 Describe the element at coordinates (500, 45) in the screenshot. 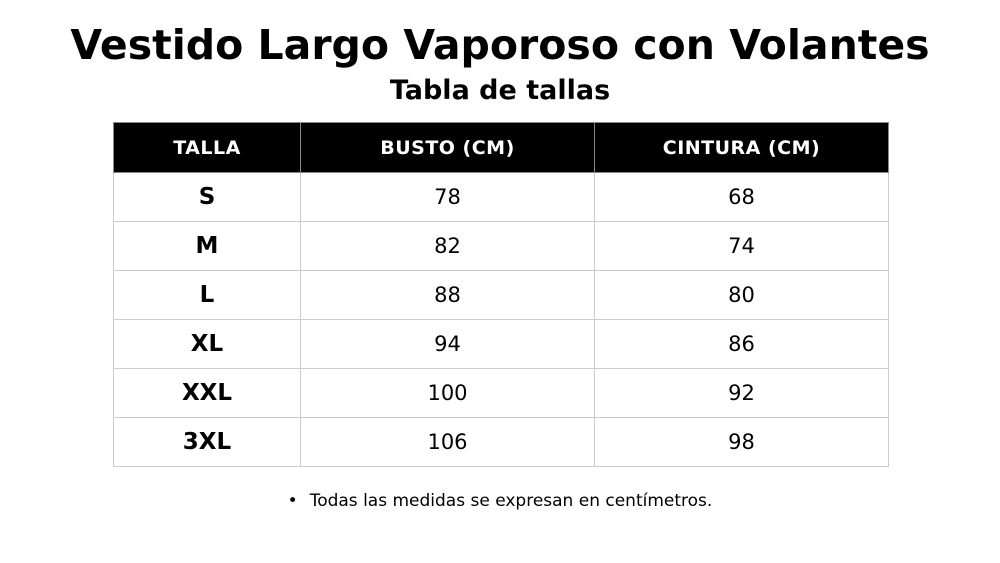

I see `title: Vestido Largo Vaporoso con Volantes` at that location.